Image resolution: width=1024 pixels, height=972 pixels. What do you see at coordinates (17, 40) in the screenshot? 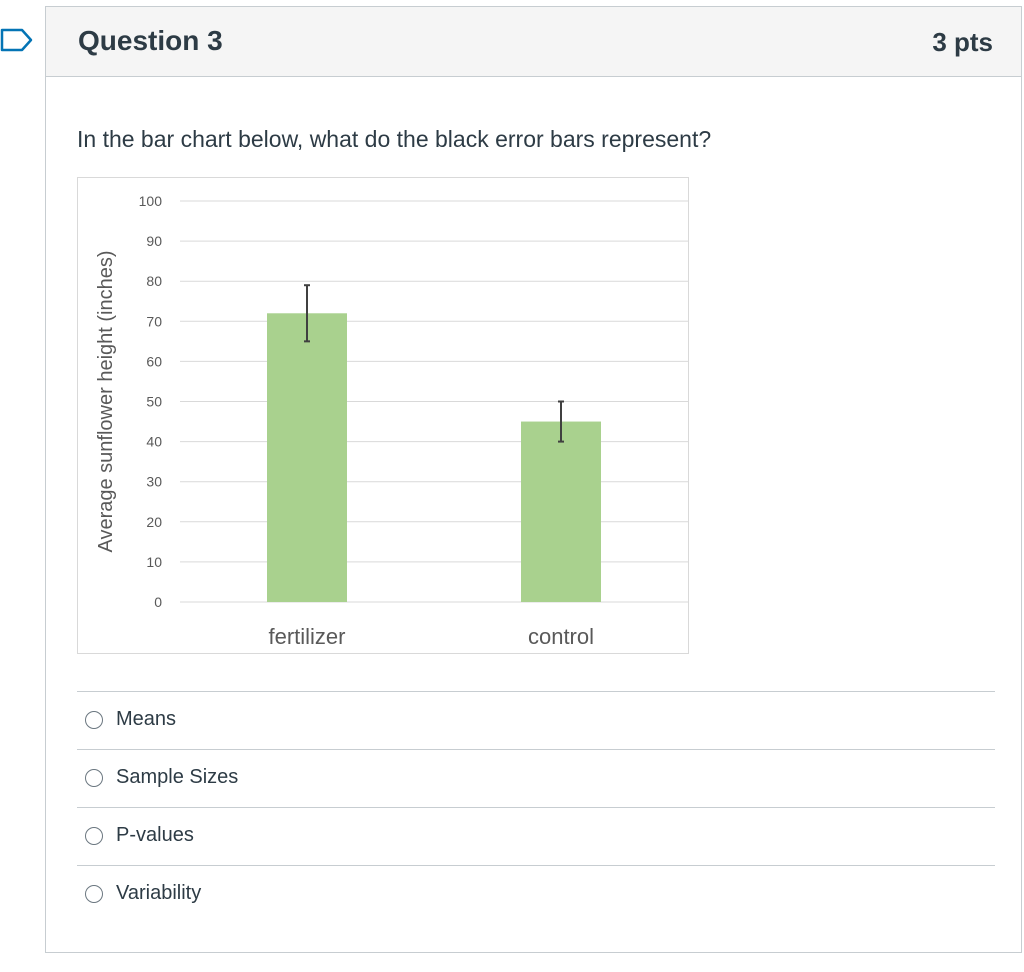
I see `flag-question-icon` at bounding box center [17, 40].